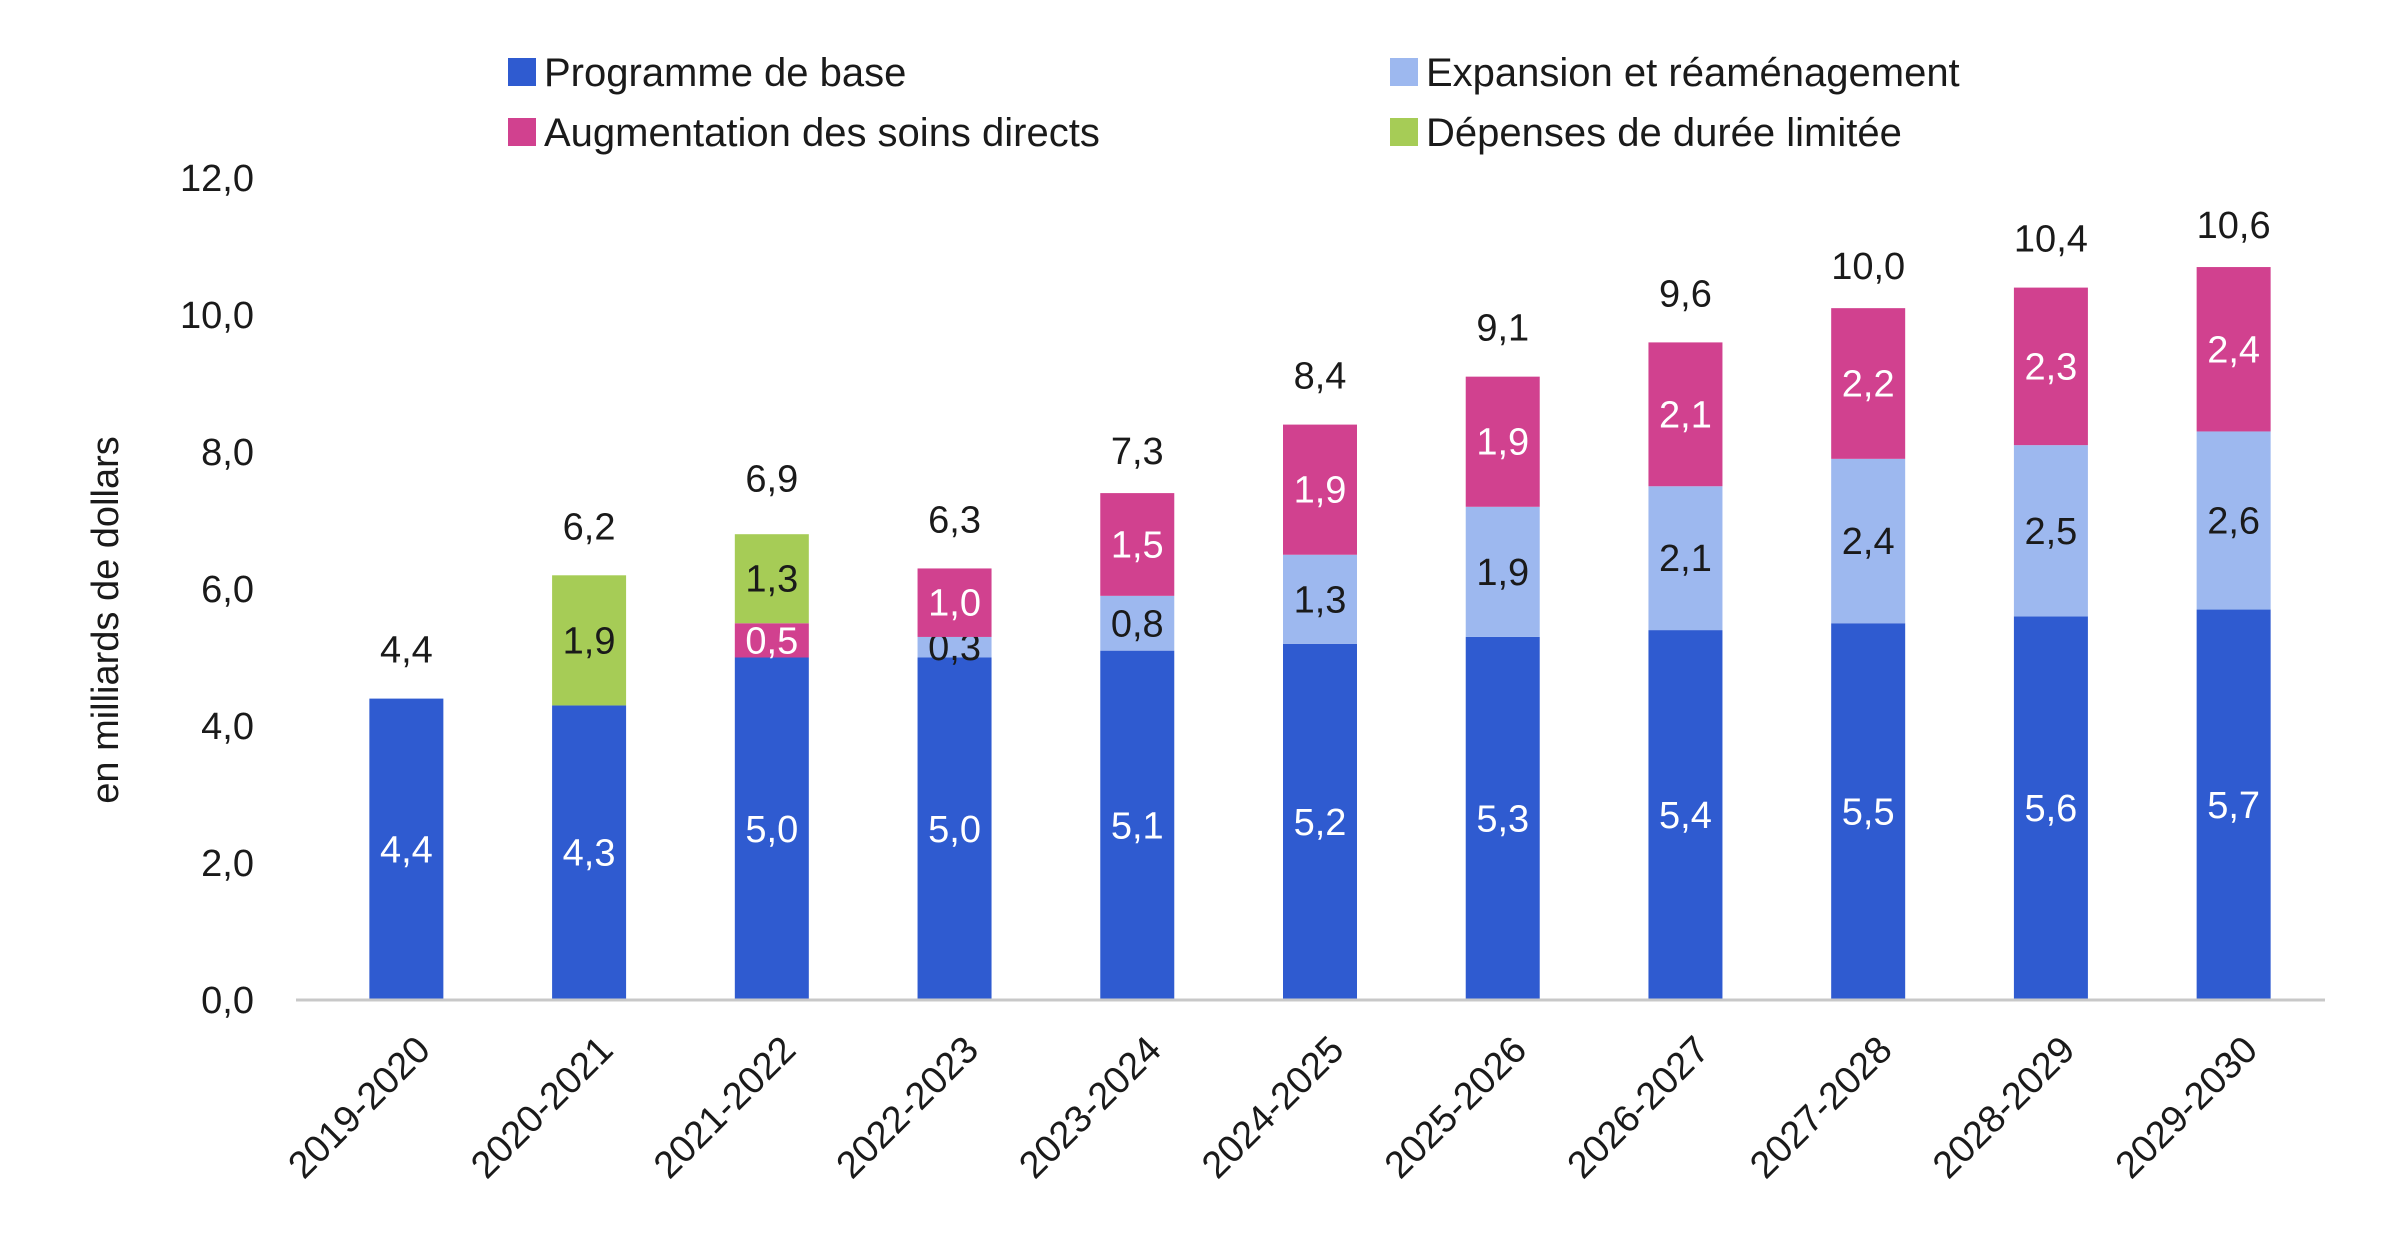  I want to click on total-label: 10,6, so click(2234, 226).